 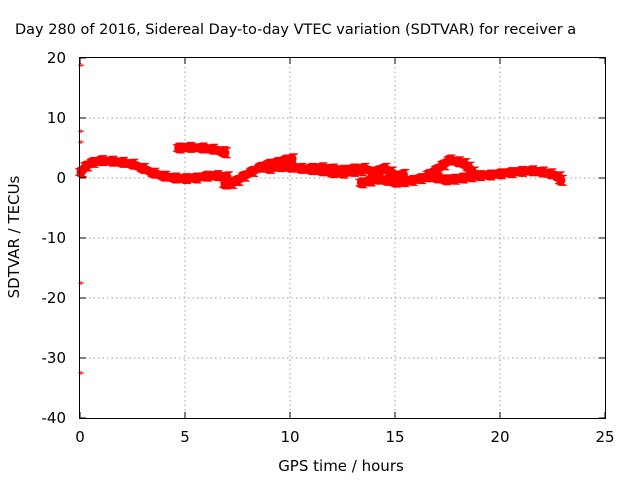 I want to click on y-tick-label: 20, so click(x=56, y=58).